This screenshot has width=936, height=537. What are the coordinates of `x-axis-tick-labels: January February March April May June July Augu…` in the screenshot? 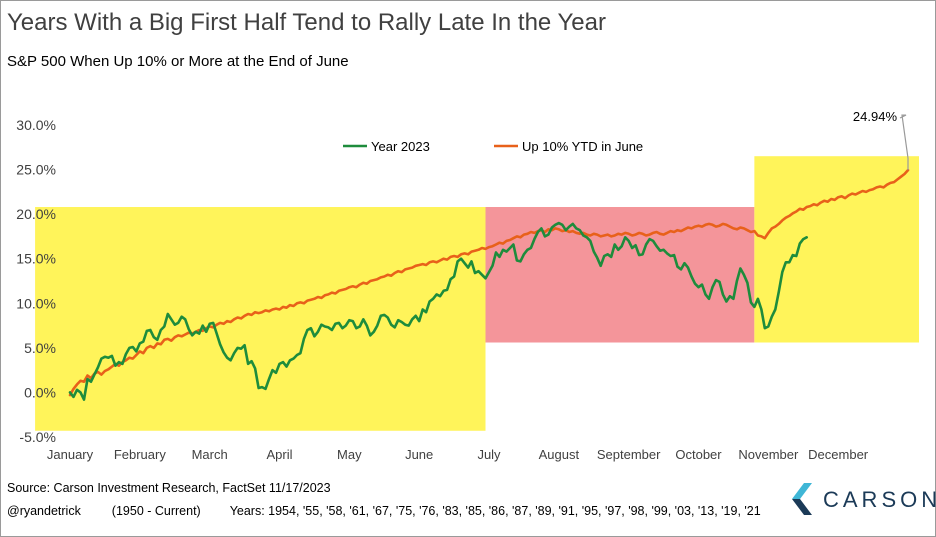 It's located at (458, 454).